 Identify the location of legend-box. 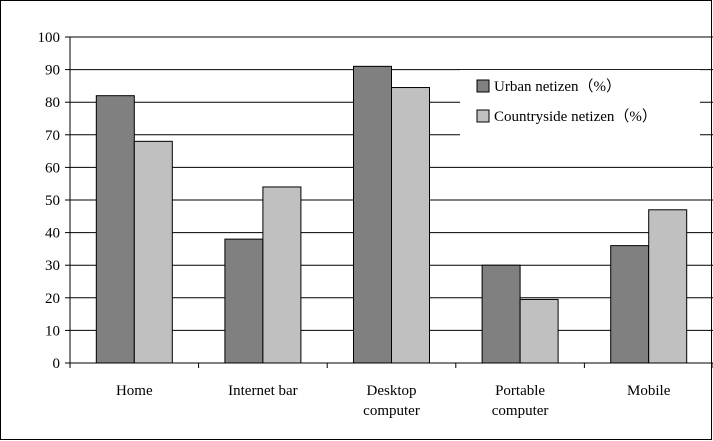
(580, 103).